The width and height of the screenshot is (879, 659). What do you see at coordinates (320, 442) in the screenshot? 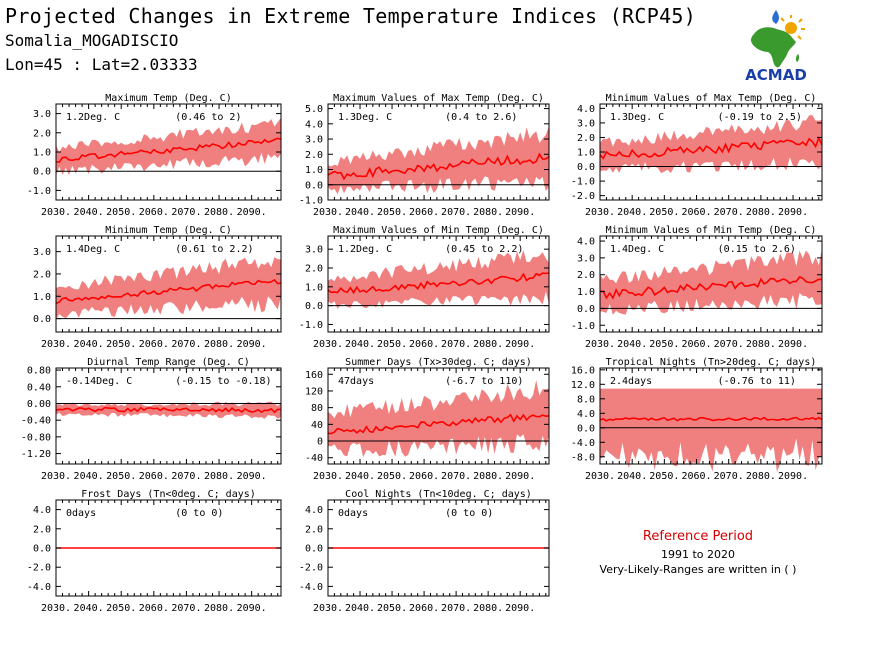
I see `y-tick-label: 0` at bounding box center [320, 442].